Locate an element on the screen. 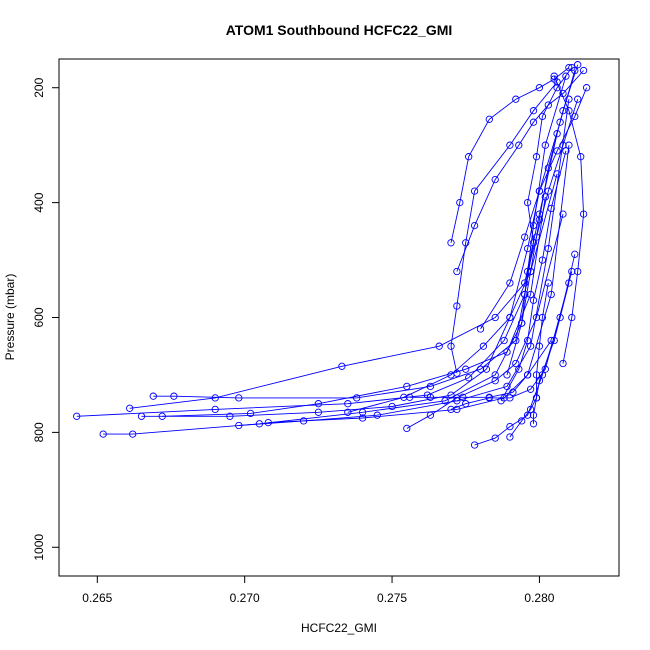 The height and width of the screenshot is (650, 650). y-tick-label: 600 is located at coordinates (39, 317).